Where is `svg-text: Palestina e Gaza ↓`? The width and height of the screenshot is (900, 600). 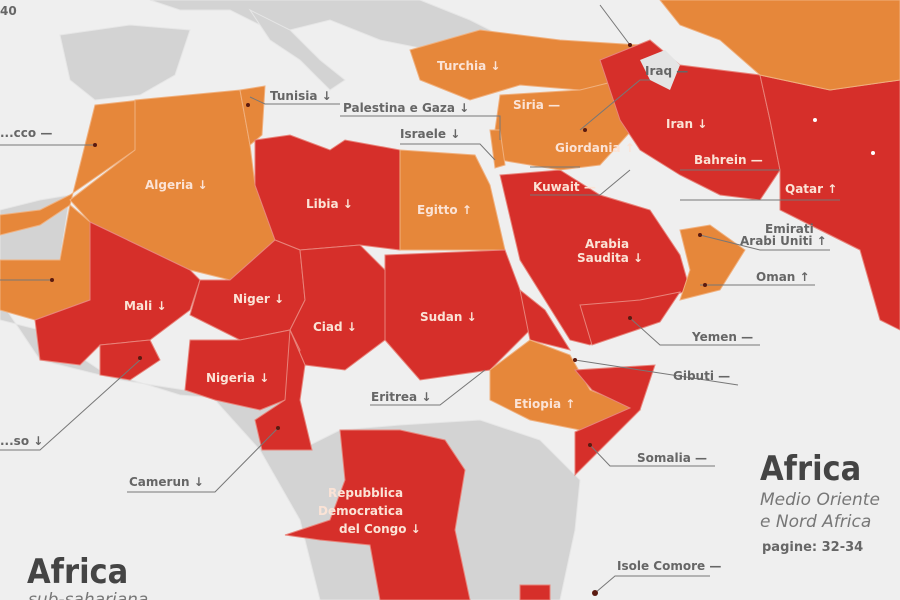 svg-text: Palestina e Gaza ↓ is located at coordinates (406, 108).